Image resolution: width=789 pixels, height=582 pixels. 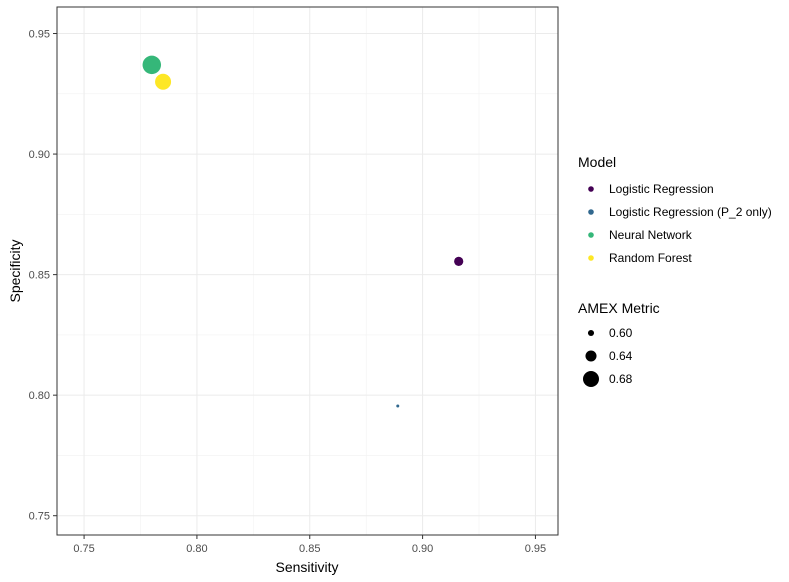 I want to click on data-point-random-forest, so click(x=163, y=81).